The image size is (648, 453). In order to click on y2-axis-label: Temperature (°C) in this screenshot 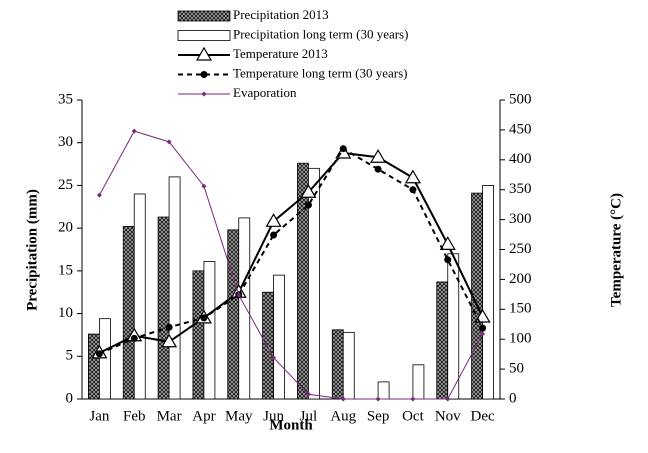, I will do `click(616, 250)`.